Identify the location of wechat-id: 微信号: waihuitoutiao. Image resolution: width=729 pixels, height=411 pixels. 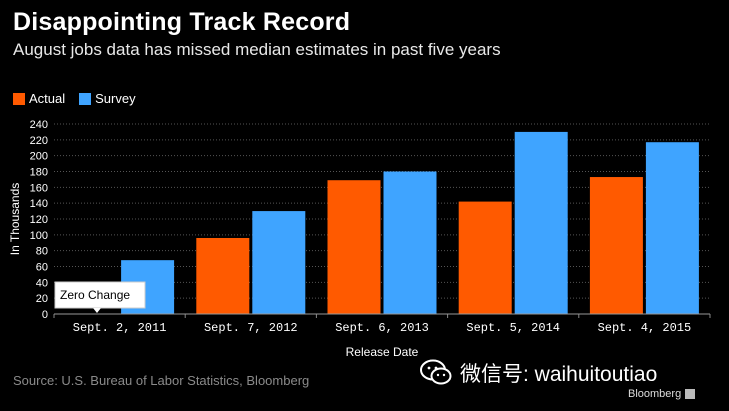
(559, 374).